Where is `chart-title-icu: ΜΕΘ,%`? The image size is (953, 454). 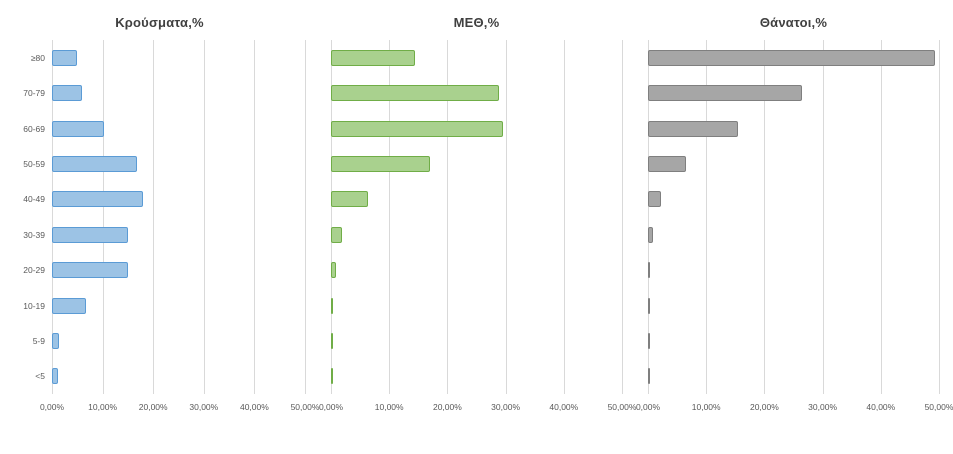
chart-title-icu: ΜΕΘ,% is located at coordinates (476, 22).